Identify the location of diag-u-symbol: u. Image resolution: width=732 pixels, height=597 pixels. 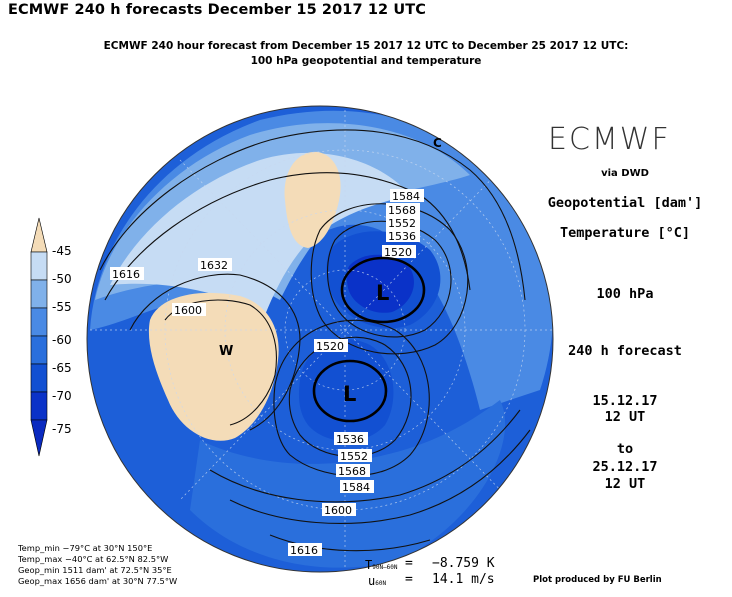
(372, 581).